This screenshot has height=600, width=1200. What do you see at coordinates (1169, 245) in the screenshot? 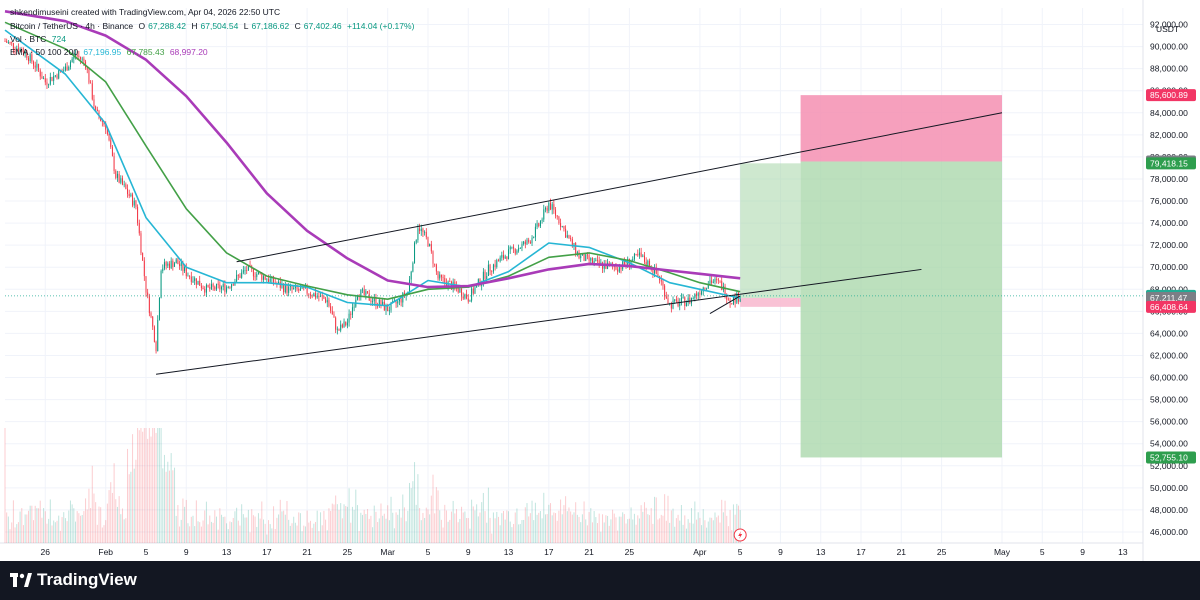
I see `y-tick-label: 72,000.00` at bounding box center [1169, 245].